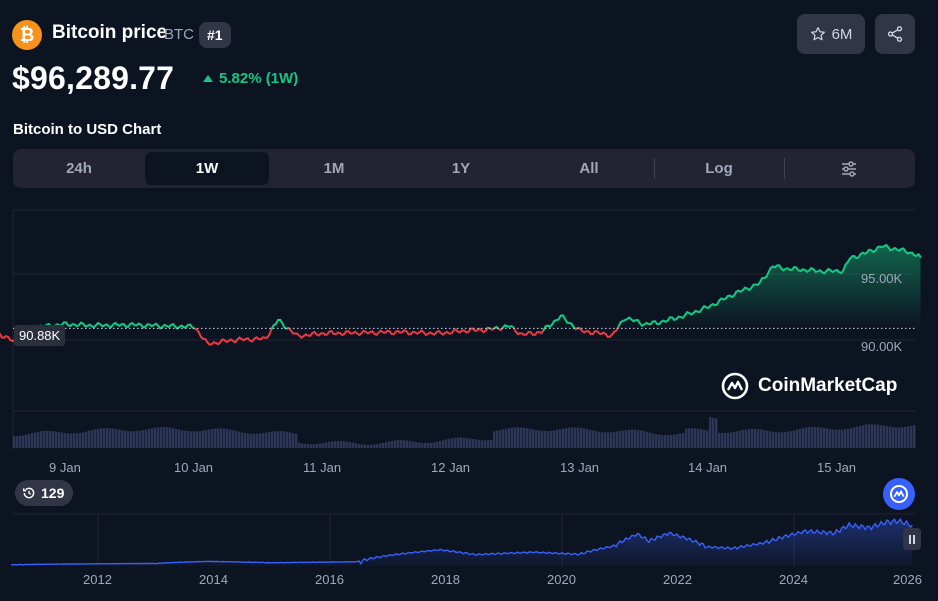 This screenshot has height=601, width=938. I want to click on x-tick-label: 15 Jan, so click(837, 467).